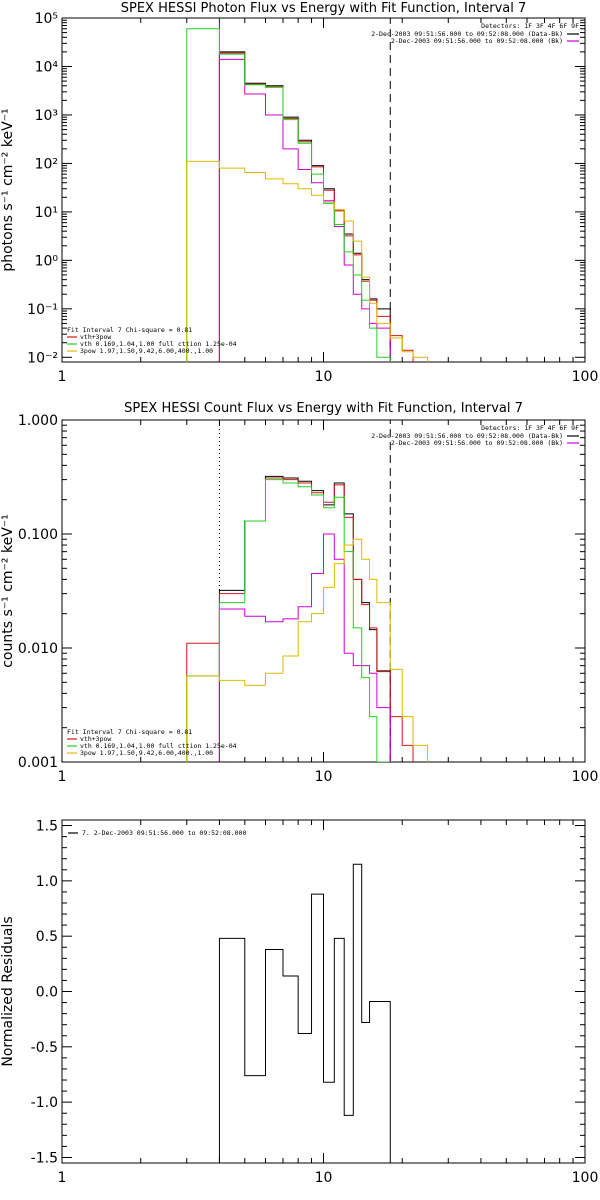 This screenshot has width=600, height=1200. What do you see at coordinates (47, 882) in the screenshot?
I see `residual-y-tick-label: 1.0` at bounding box center [47, 882].